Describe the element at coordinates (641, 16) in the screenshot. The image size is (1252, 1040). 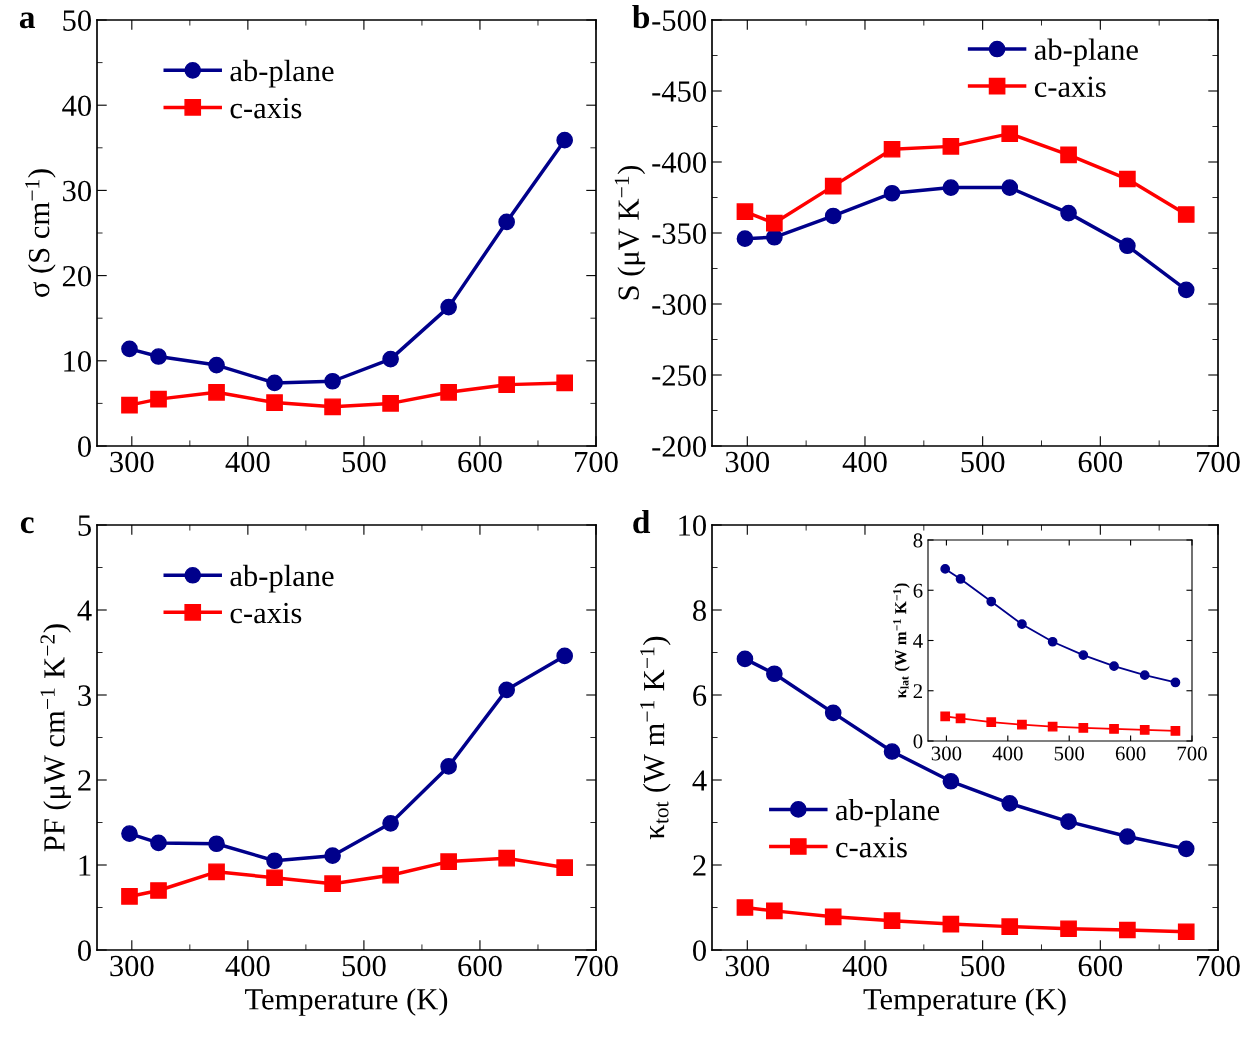
I see `chart-title: b` at that location.